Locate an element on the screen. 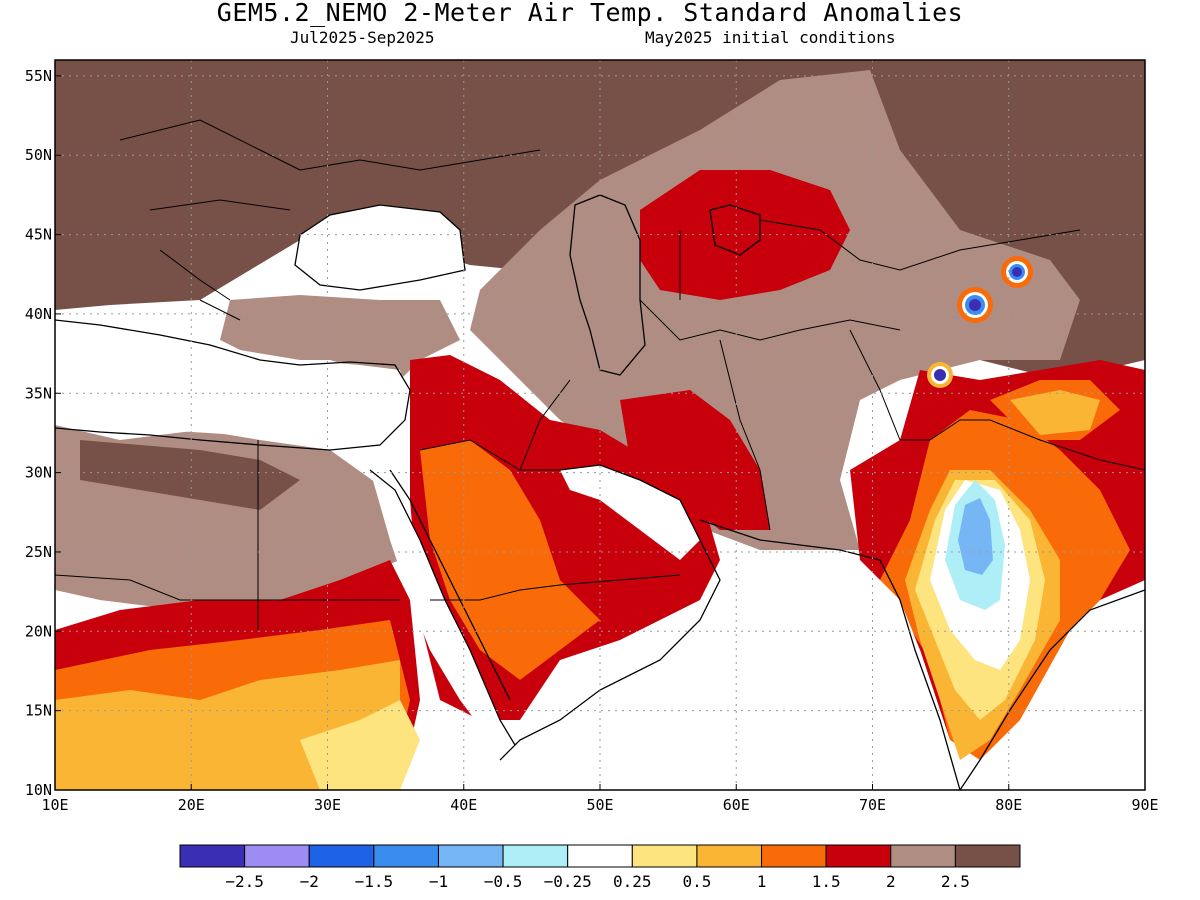 This screenshot has height=900, width=1200. colorbar-label: 0.25 is located at coordinates (632, 881).